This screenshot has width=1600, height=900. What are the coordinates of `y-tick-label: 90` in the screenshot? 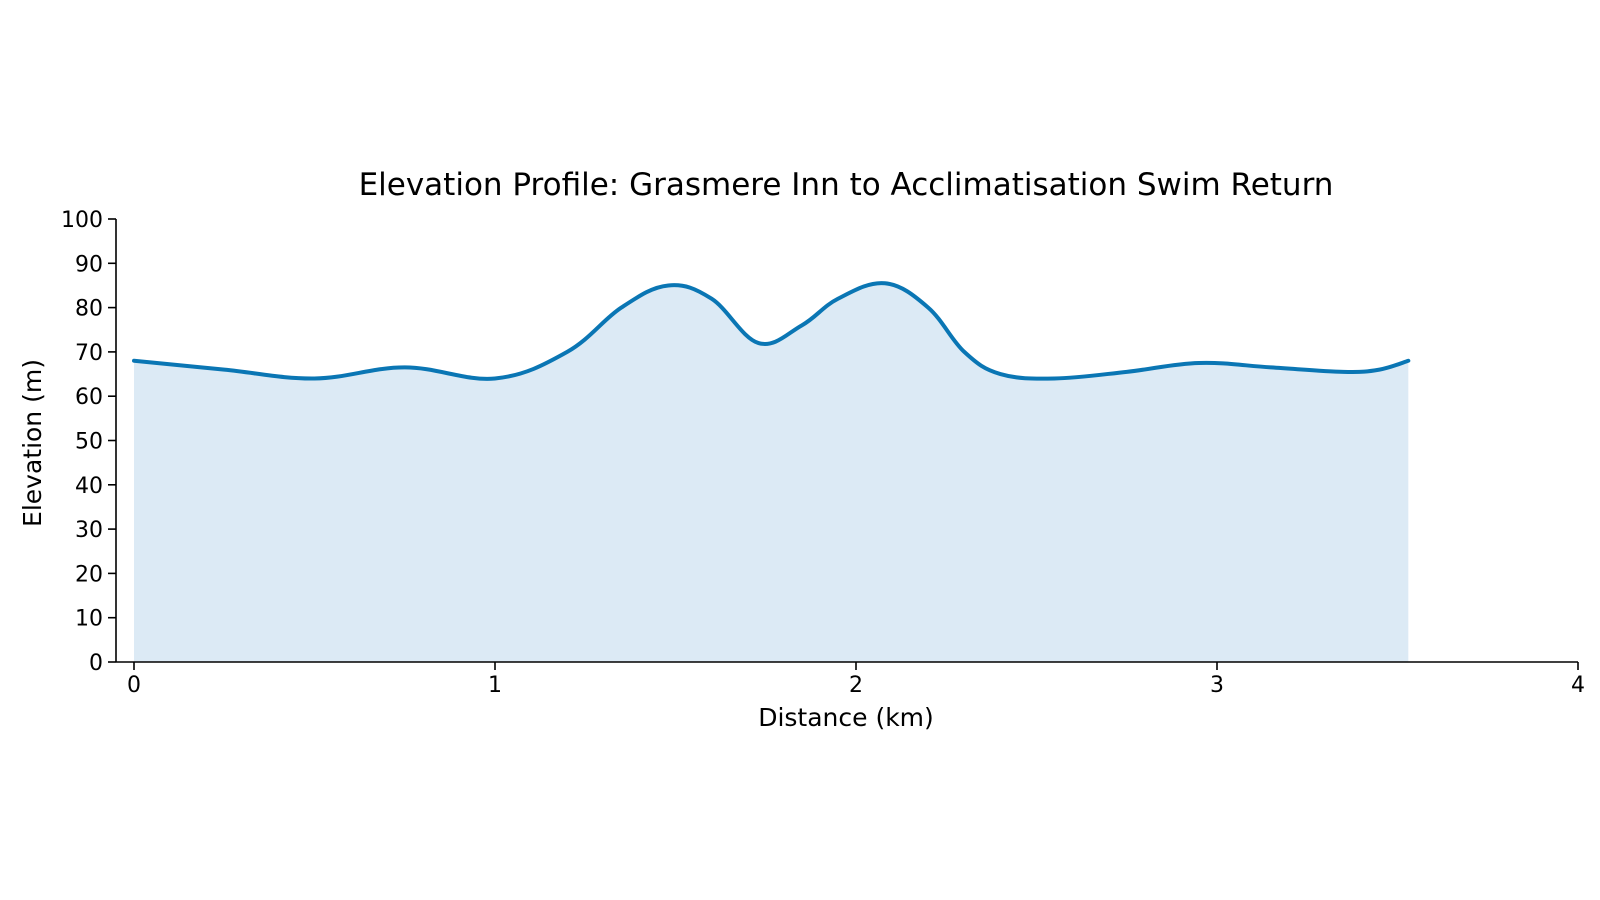 It's located at (89, 264).